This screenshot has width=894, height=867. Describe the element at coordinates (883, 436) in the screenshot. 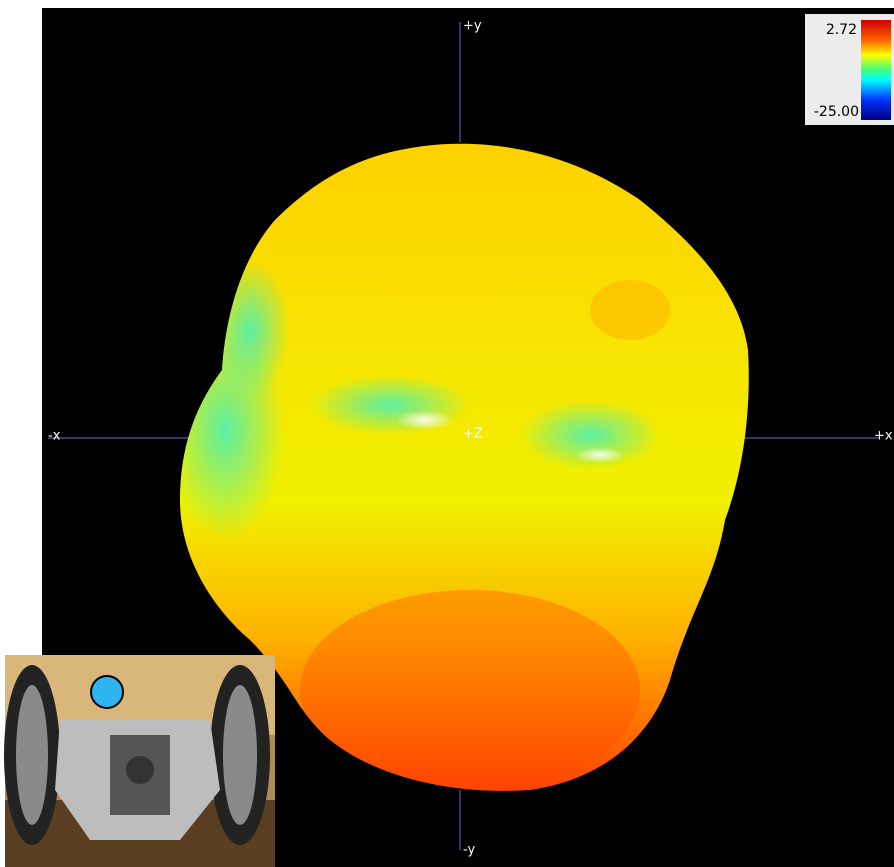

I see `axis-label: +x` at that location.